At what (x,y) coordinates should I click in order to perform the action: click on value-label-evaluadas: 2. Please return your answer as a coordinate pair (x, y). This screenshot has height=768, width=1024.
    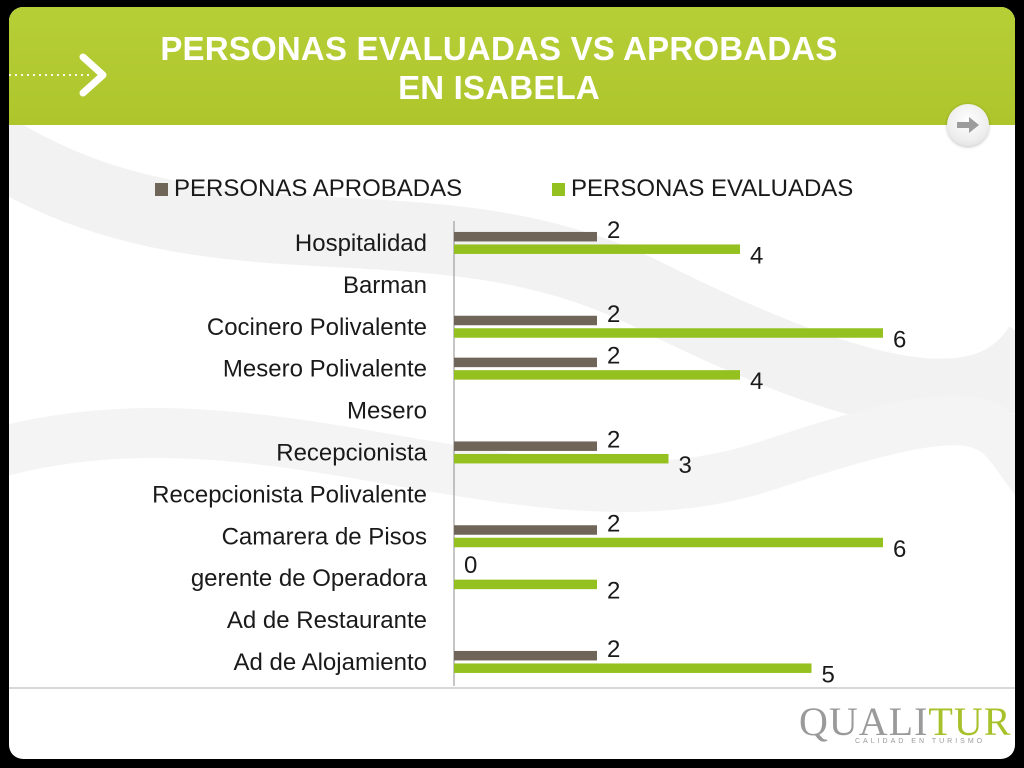
    Looking at the image, I should click on (613, 591).